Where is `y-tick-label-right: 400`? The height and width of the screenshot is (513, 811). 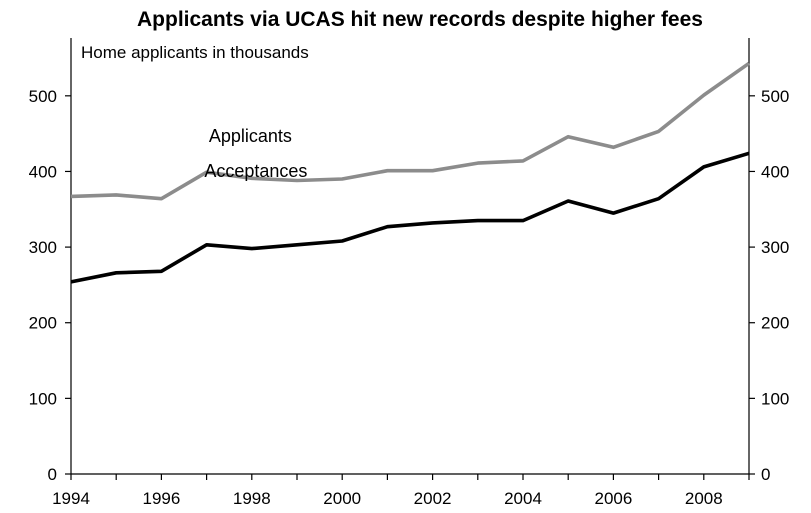 y-tick-label-right: 400 is located at coordinates (775, 171).